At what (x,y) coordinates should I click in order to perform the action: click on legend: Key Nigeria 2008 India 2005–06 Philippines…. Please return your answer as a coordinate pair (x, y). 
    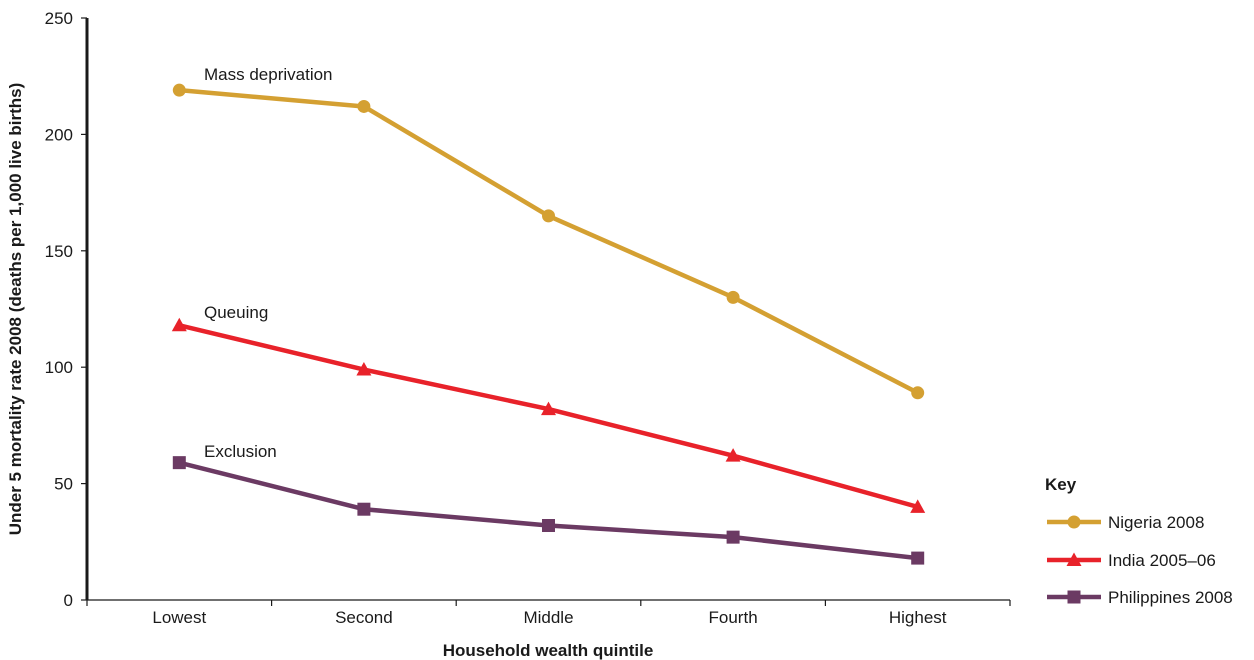
    Looking at the image, I should click on (1139, 541).